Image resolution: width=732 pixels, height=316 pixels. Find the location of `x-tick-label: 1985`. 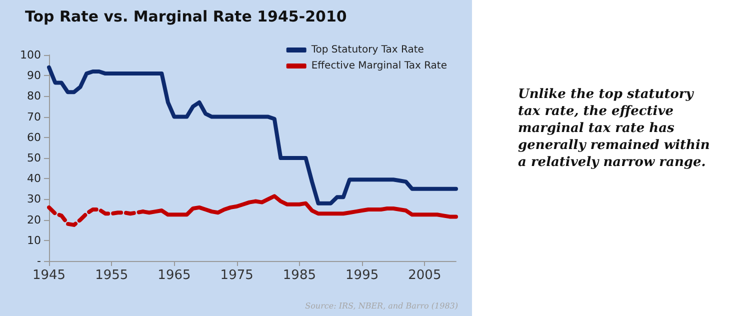

x-tick-label: 1985 is located at coordinates (299, 275).